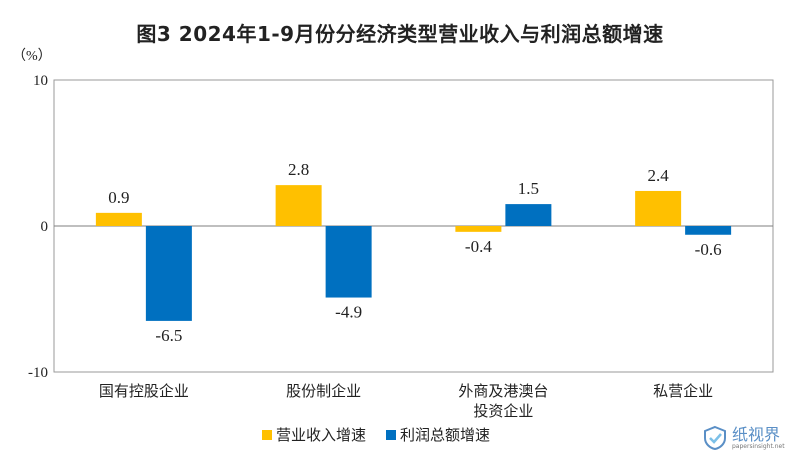 This screenshot has height=459, width=800. What do you see at coordinates (348, 312) in the screenshot?
I see `data-label: -4.9` at bounding box center [348, 312].